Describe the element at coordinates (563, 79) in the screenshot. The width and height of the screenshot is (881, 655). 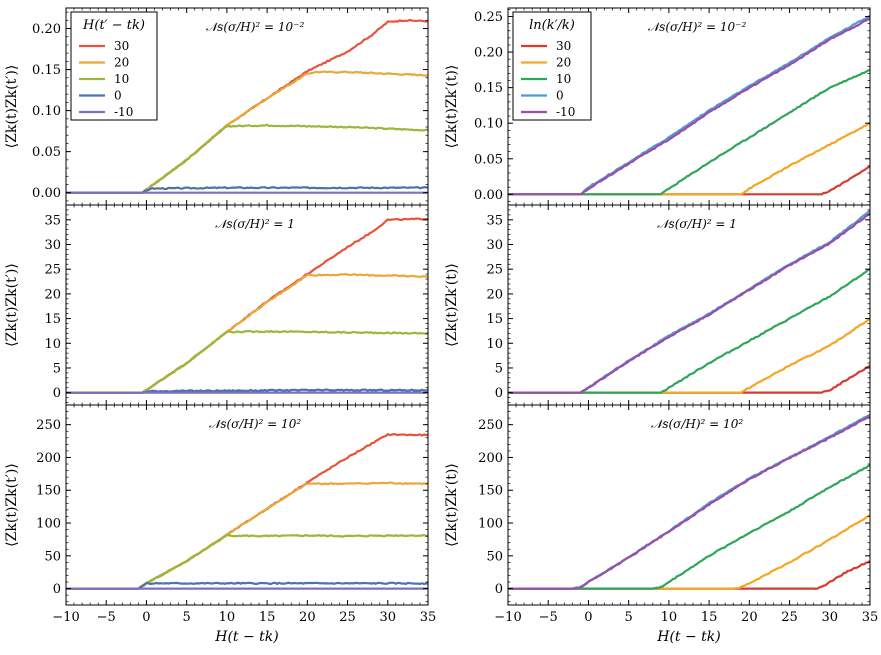
I see `legend-label-10: 10` at that location.